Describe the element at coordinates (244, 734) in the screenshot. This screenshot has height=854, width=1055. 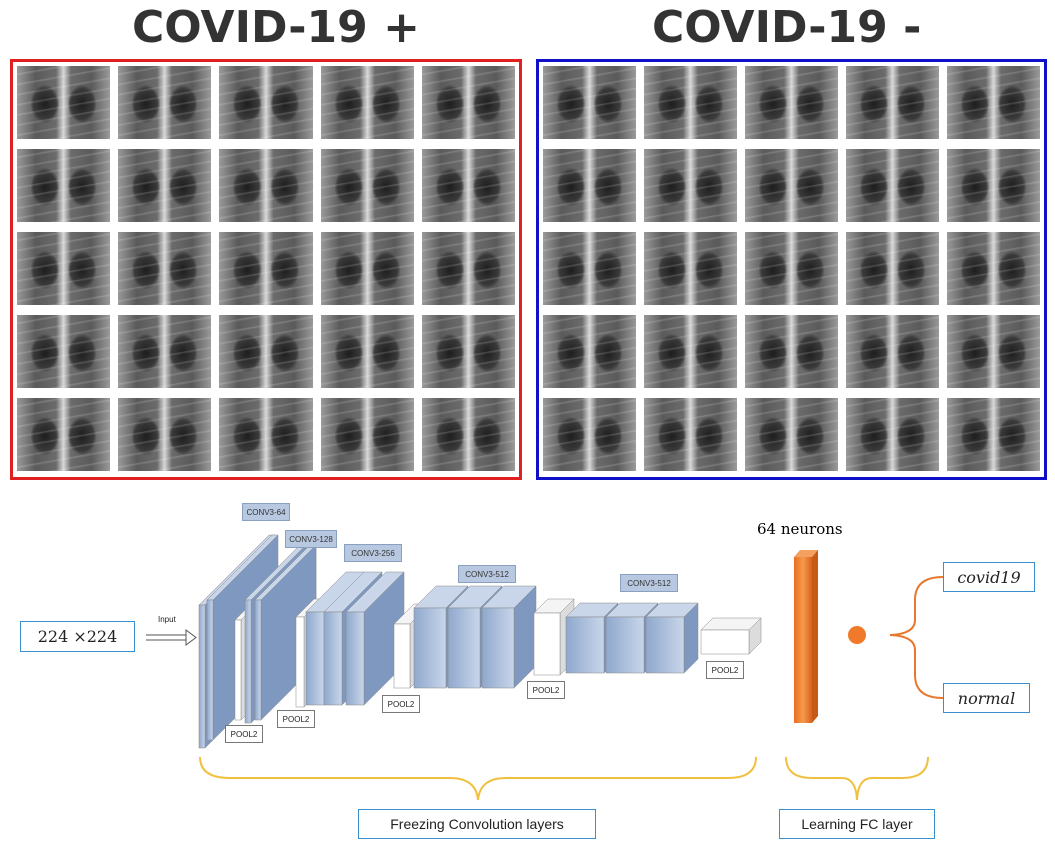
I see `pool2-label-1: POOL2` at that location.